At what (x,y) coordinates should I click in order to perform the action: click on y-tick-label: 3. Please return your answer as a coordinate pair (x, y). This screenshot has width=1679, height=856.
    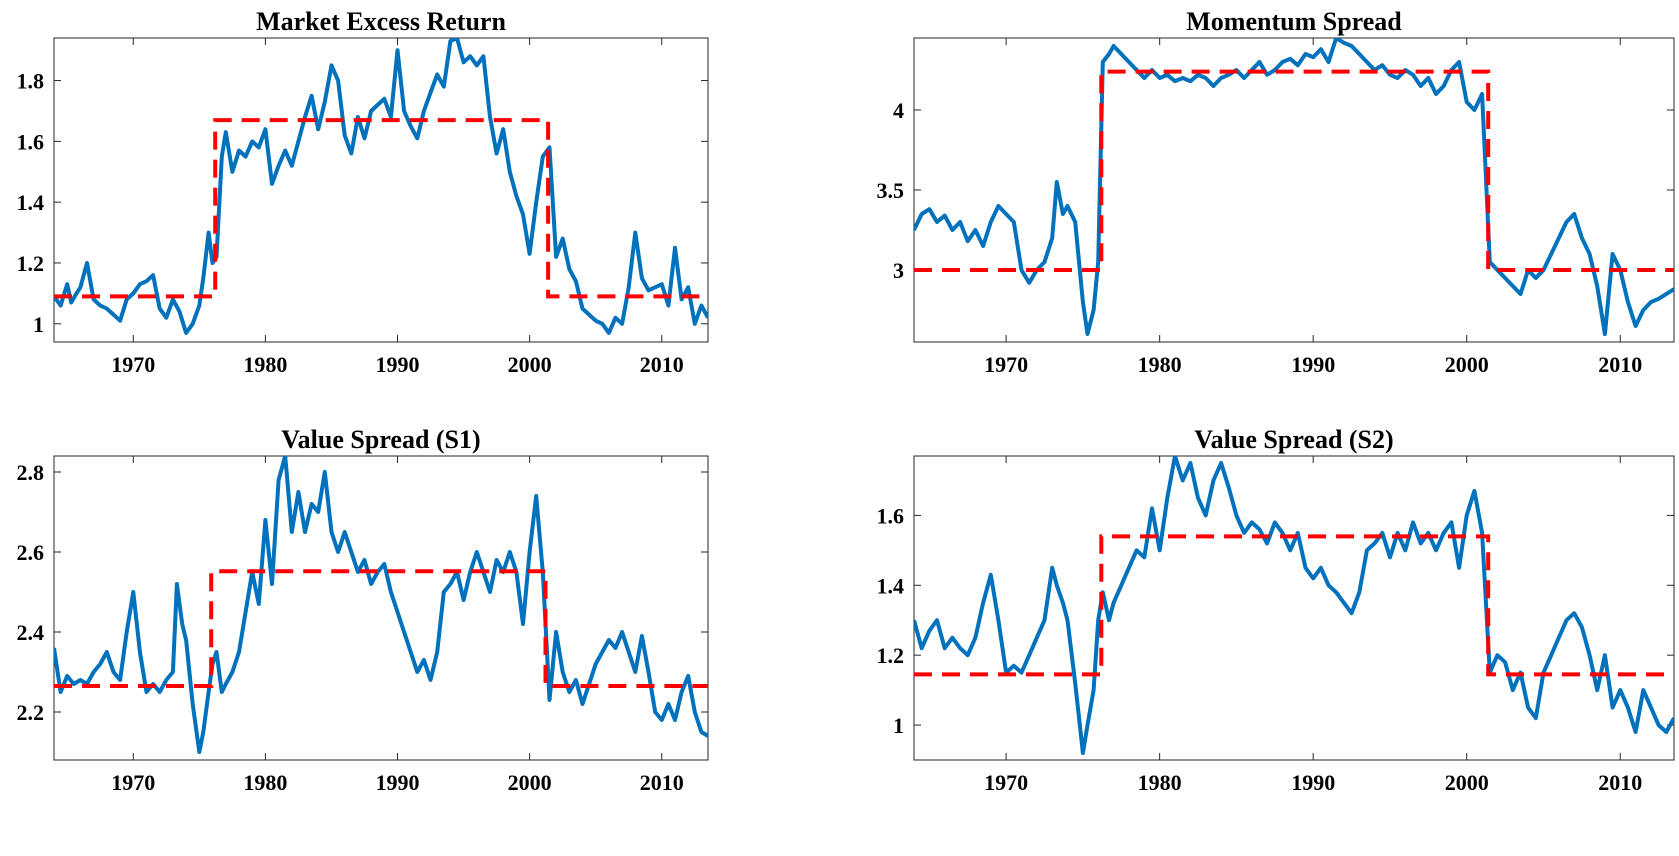
    Looking at the image, I should click on (898, 270).